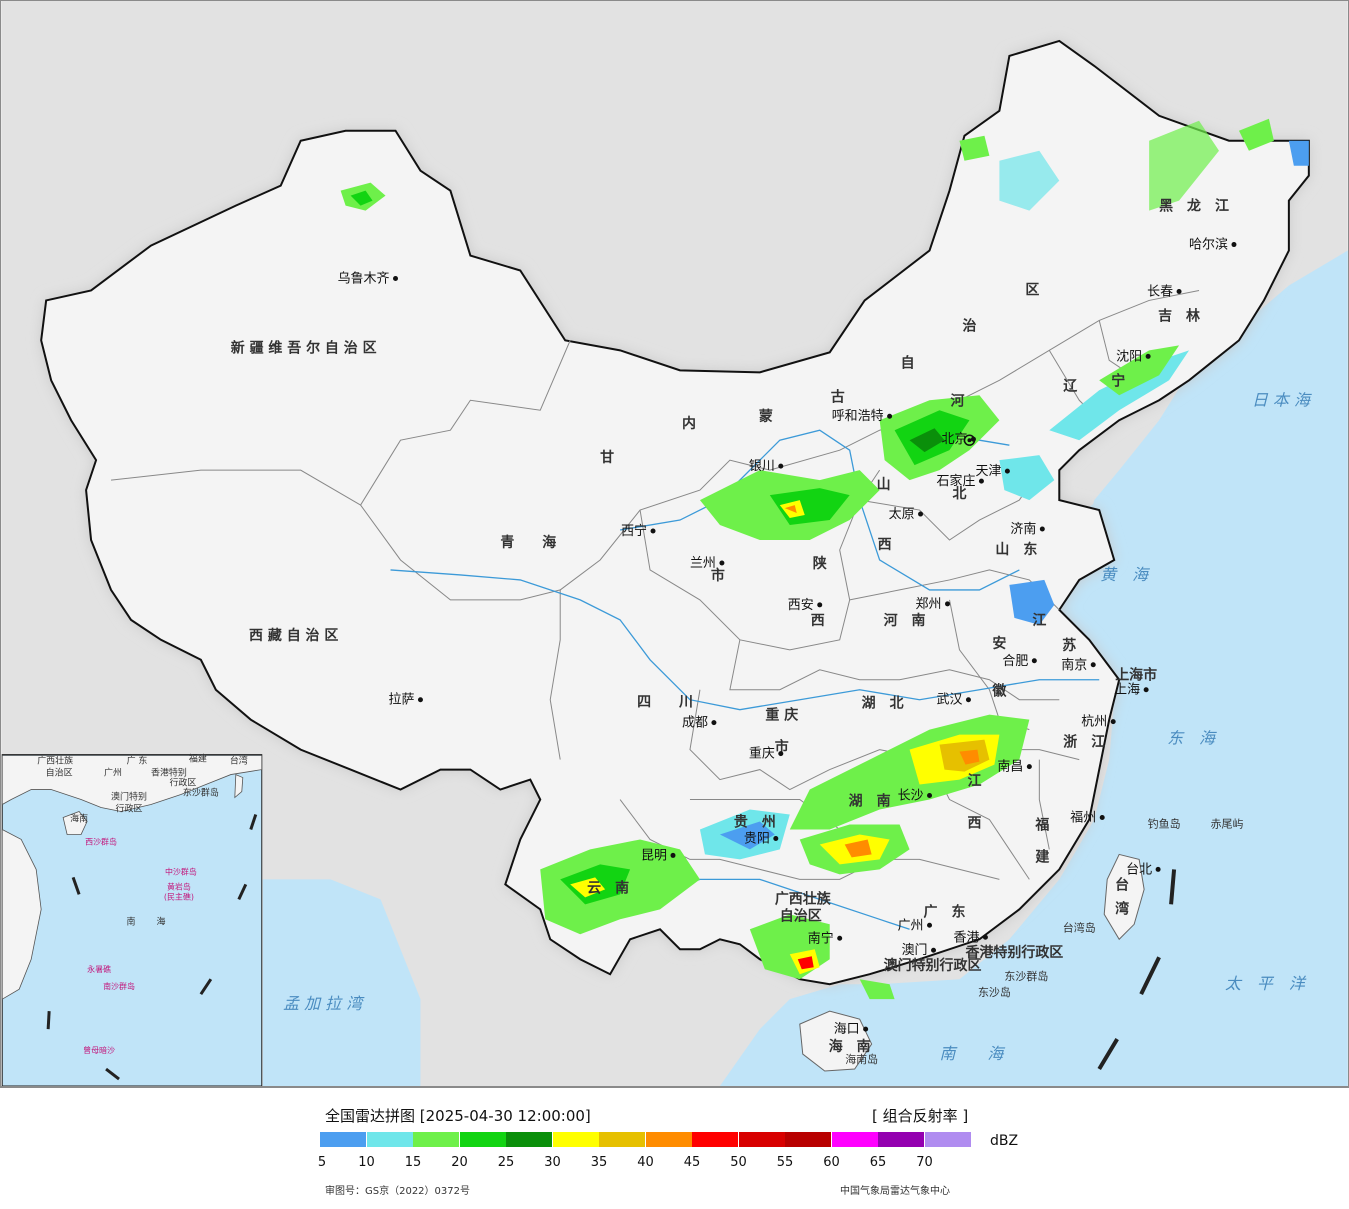  I want to click on scale-tick-label: 50, so click(738, 1162).